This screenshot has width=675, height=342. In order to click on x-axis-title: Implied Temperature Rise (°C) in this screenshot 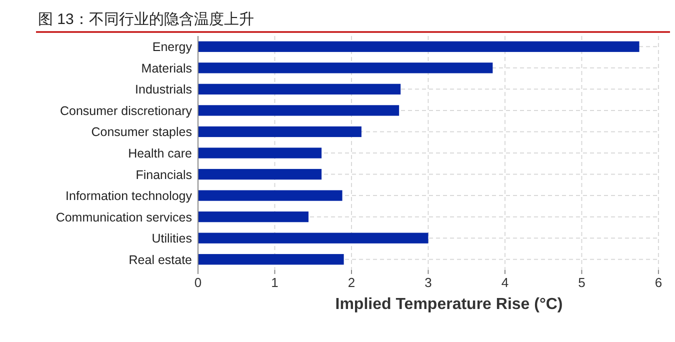, I will do `click(449, 304)`.